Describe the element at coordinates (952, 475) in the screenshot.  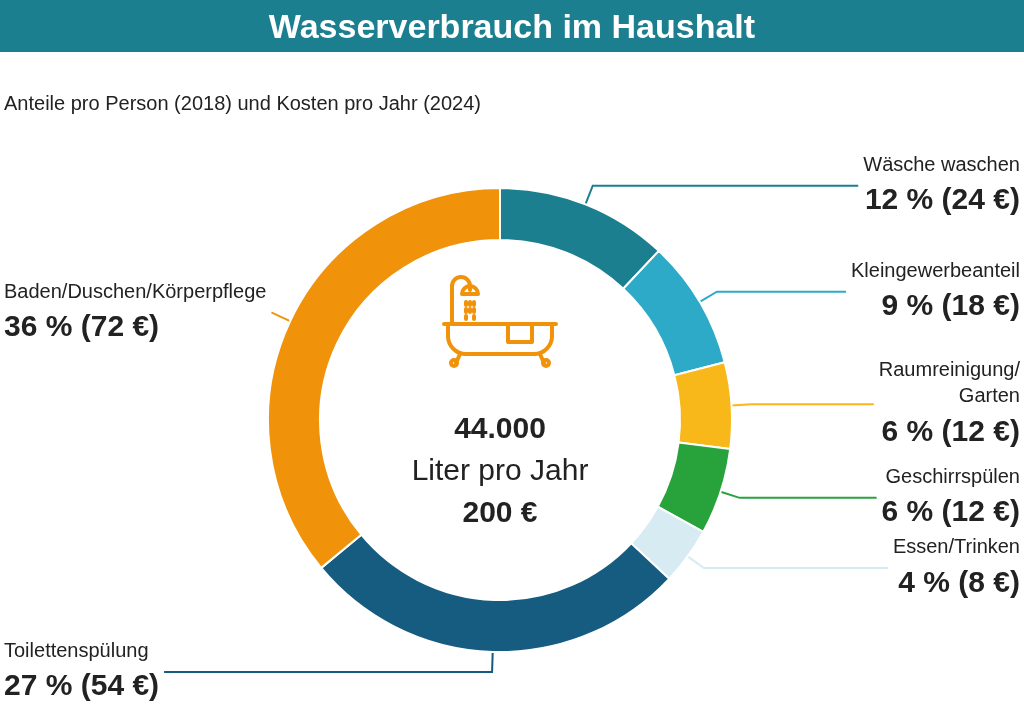
I see `slice-label: Geschirrspülen` at that location.